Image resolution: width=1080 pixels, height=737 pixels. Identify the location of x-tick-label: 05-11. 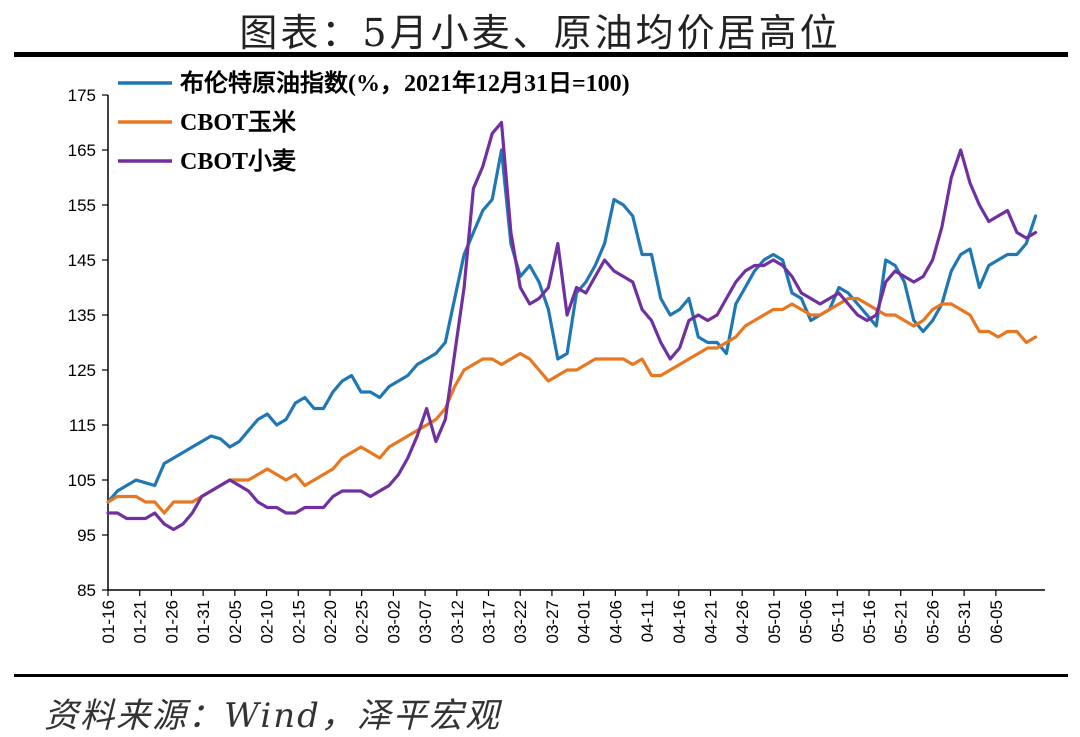
(837, 621).